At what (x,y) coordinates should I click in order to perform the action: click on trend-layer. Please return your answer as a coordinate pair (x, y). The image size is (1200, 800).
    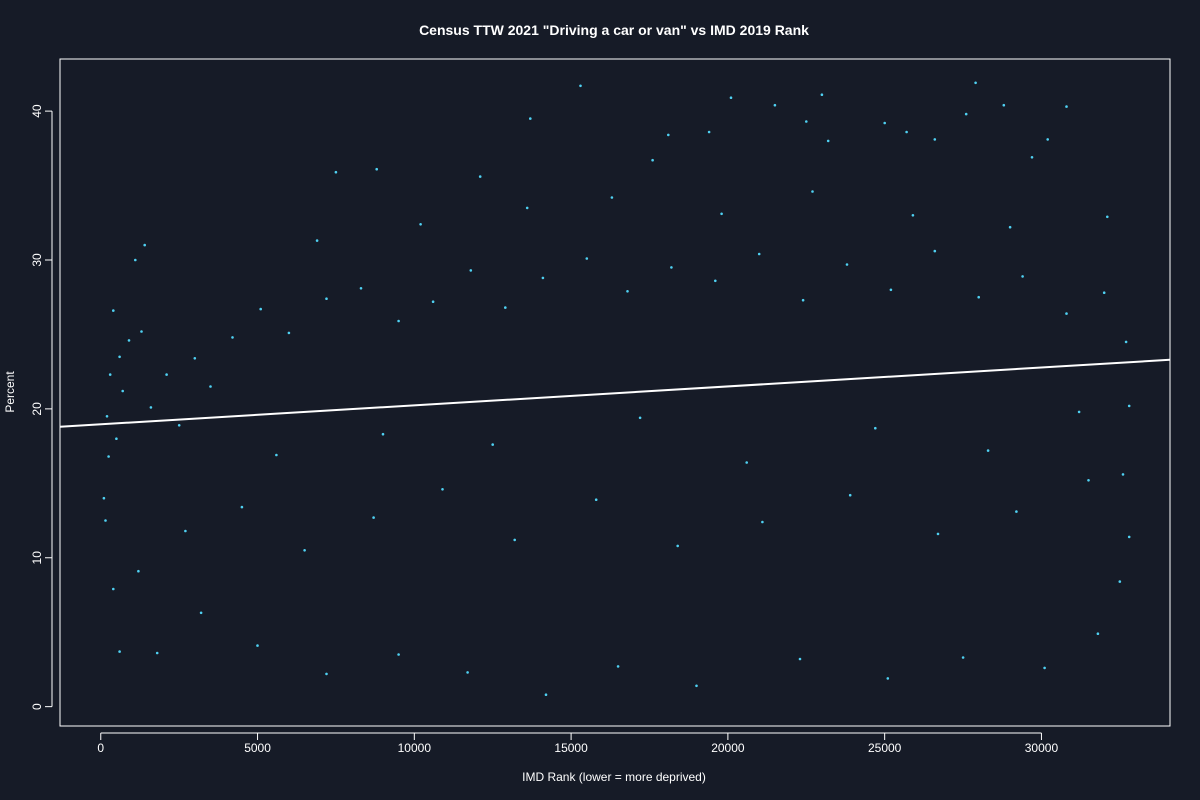
    Looking at the image, I should click on (615, 393).